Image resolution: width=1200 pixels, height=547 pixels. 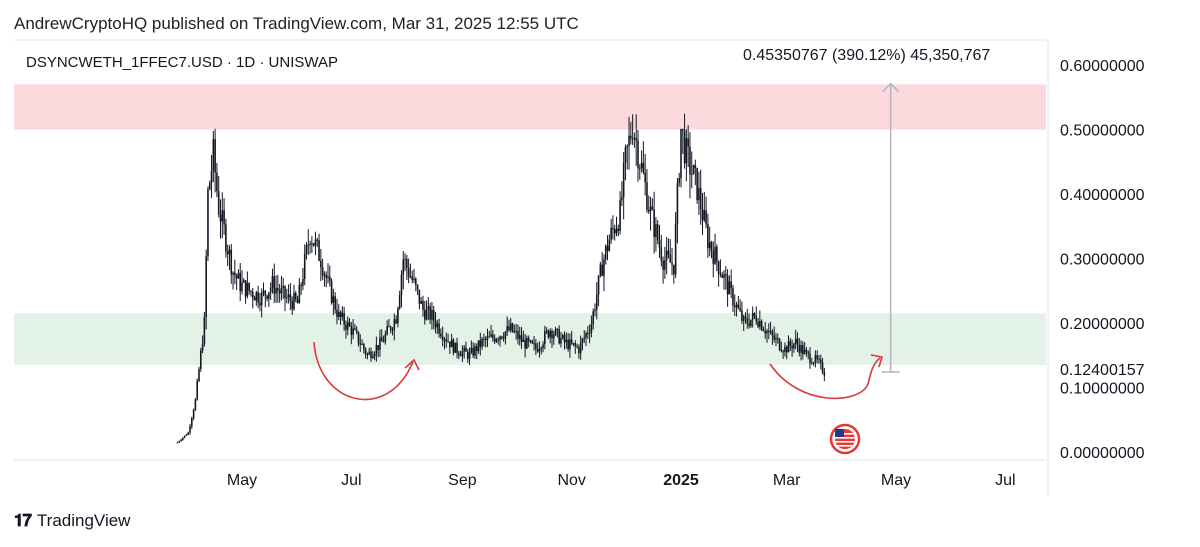 I want to click on red-arrow-left-head, so click(x=412, y=364).